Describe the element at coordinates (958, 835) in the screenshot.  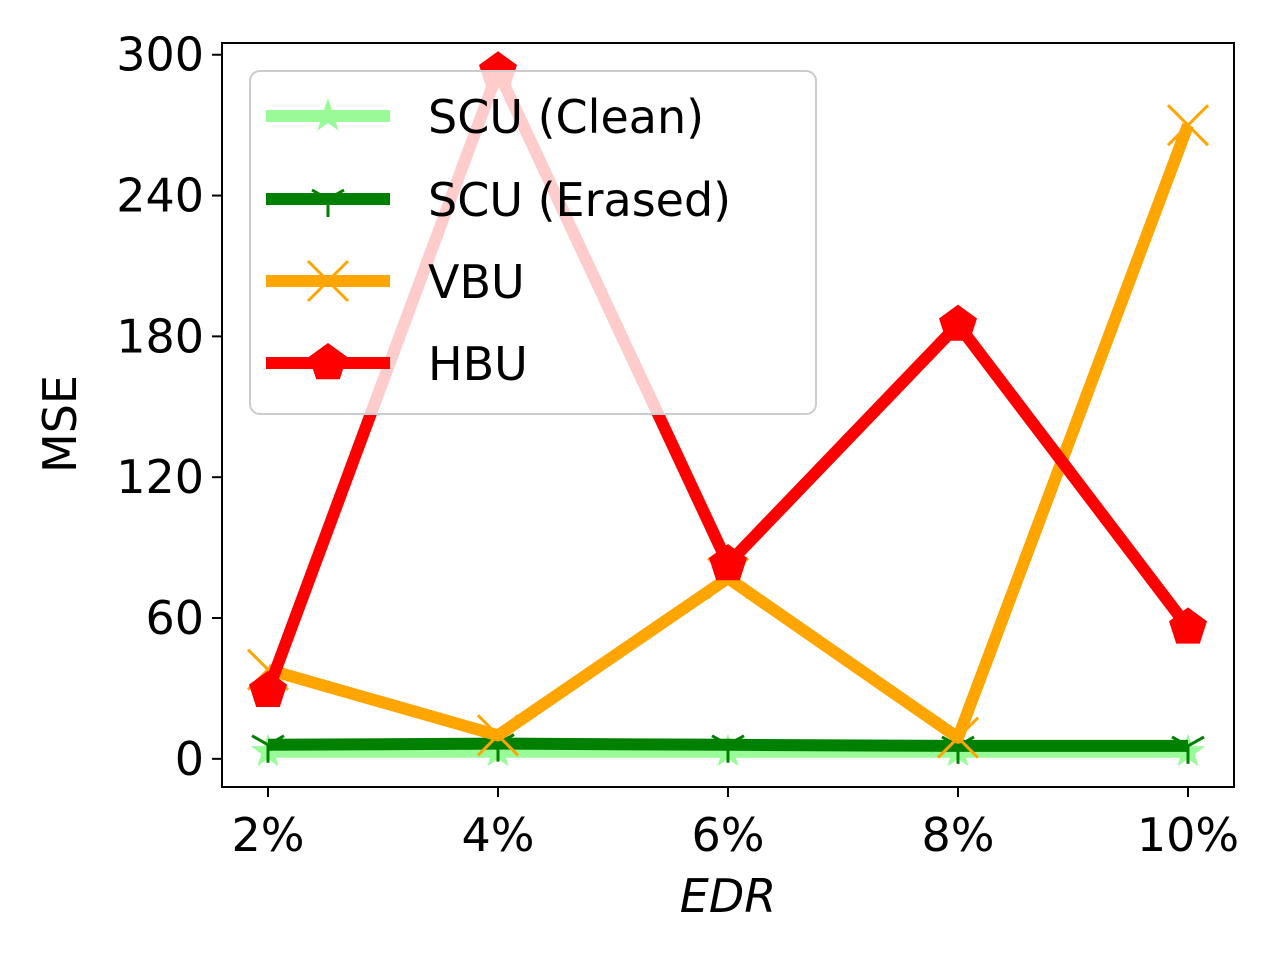
I see `x-tick-label: 8%` at that location.